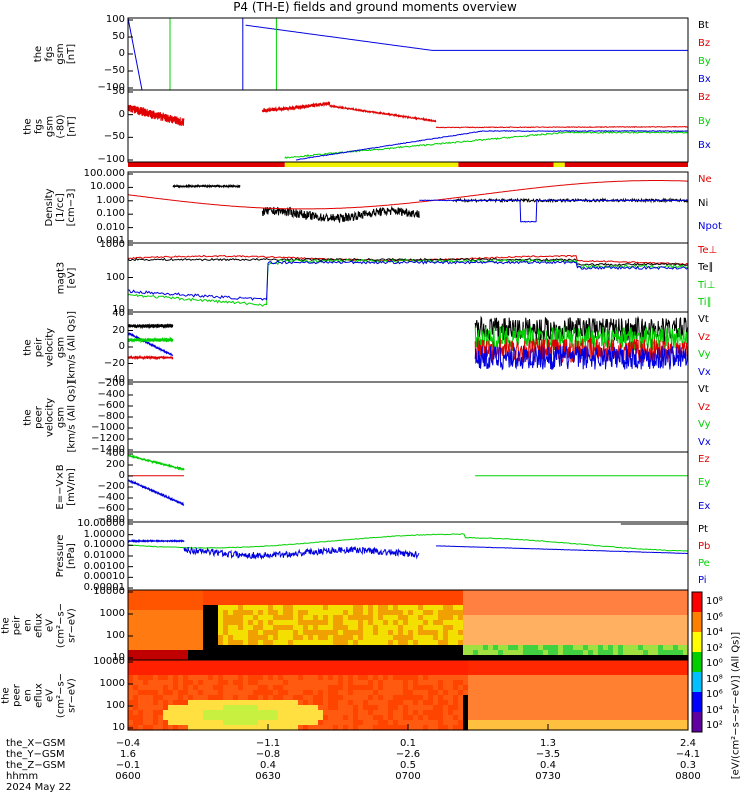 Image resolution: width=750 pixels, height=800 pixels. I want to click on y-tick-label: −200, so click(111, 486).